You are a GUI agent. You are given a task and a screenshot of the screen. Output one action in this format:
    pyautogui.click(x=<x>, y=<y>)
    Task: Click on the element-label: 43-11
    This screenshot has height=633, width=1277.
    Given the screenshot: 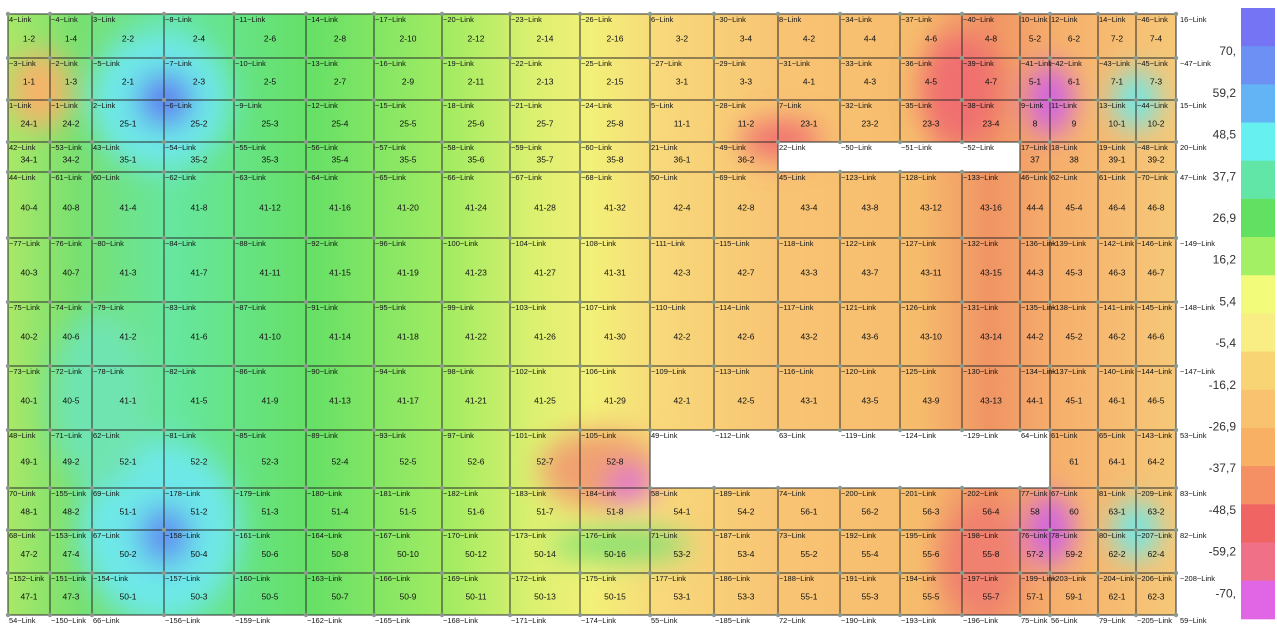 What is the action you would take?
    pyautogui.click(x=930, y=272)
    